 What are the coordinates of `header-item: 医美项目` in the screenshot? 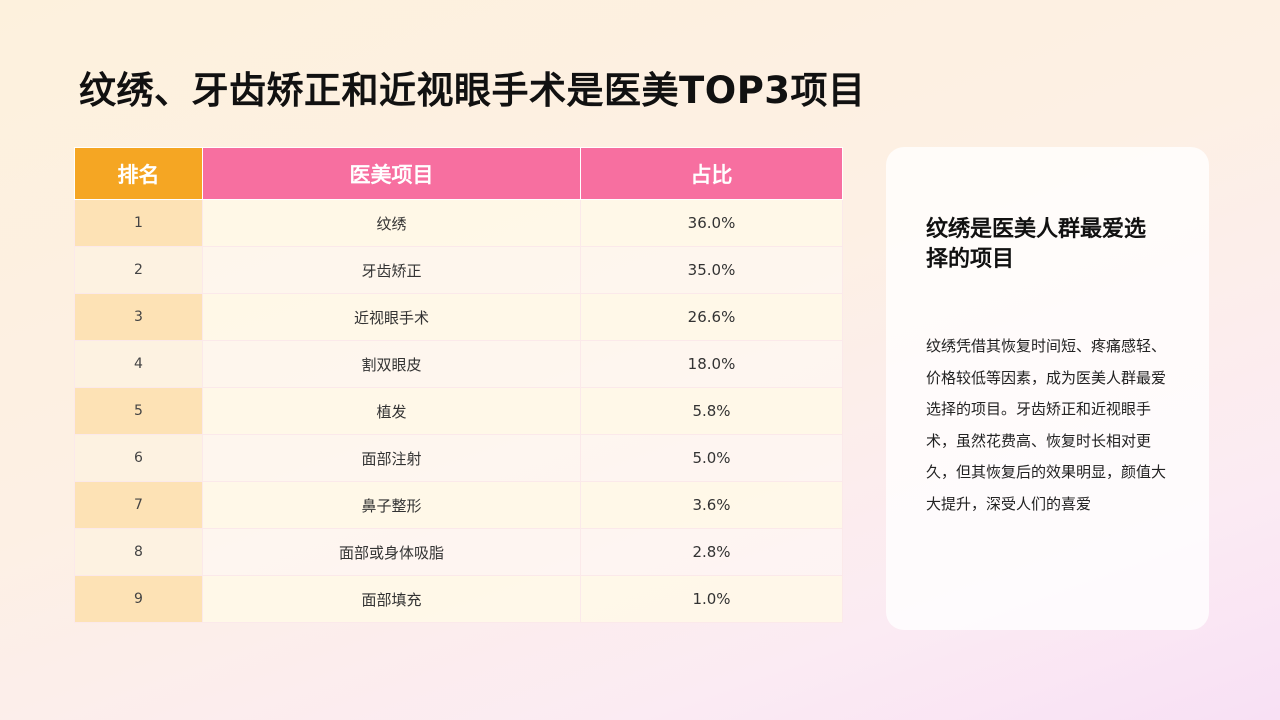 It's located at (391, 173).